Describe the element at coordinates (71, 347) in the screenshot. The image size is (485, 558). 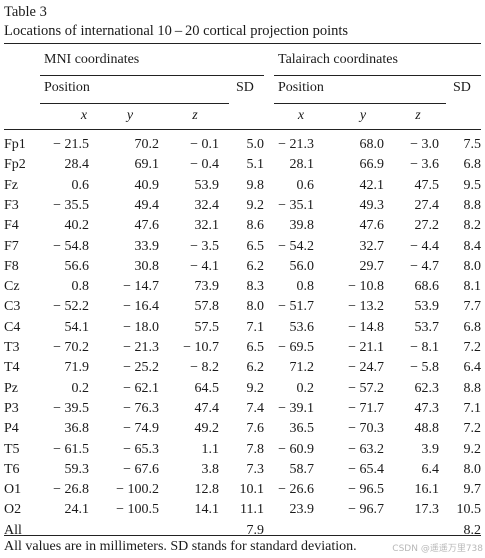
I see `cell-t3-mni-x: − 70.2` at that location.